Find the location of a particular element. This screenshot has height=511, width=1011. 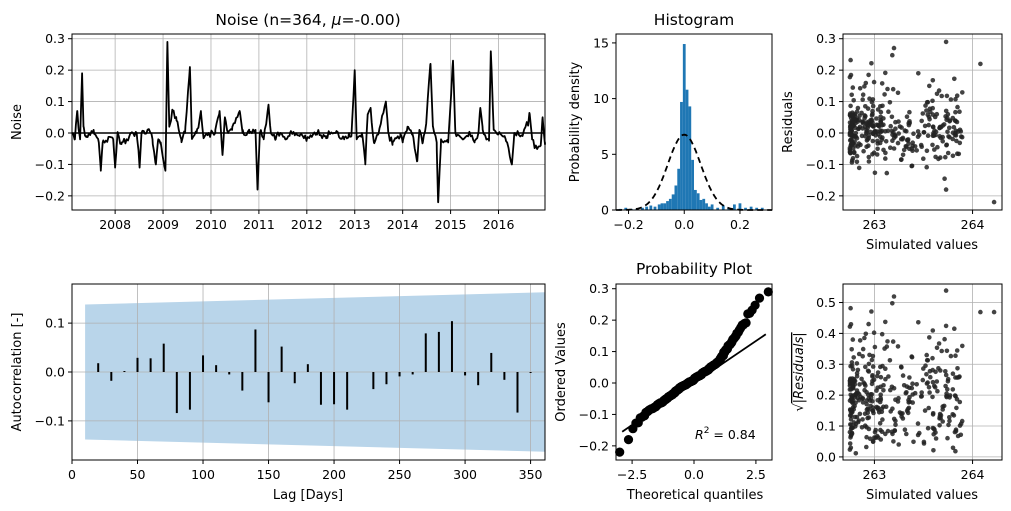

x-tick-label: −0.2 is located at coordinates (628, 224).